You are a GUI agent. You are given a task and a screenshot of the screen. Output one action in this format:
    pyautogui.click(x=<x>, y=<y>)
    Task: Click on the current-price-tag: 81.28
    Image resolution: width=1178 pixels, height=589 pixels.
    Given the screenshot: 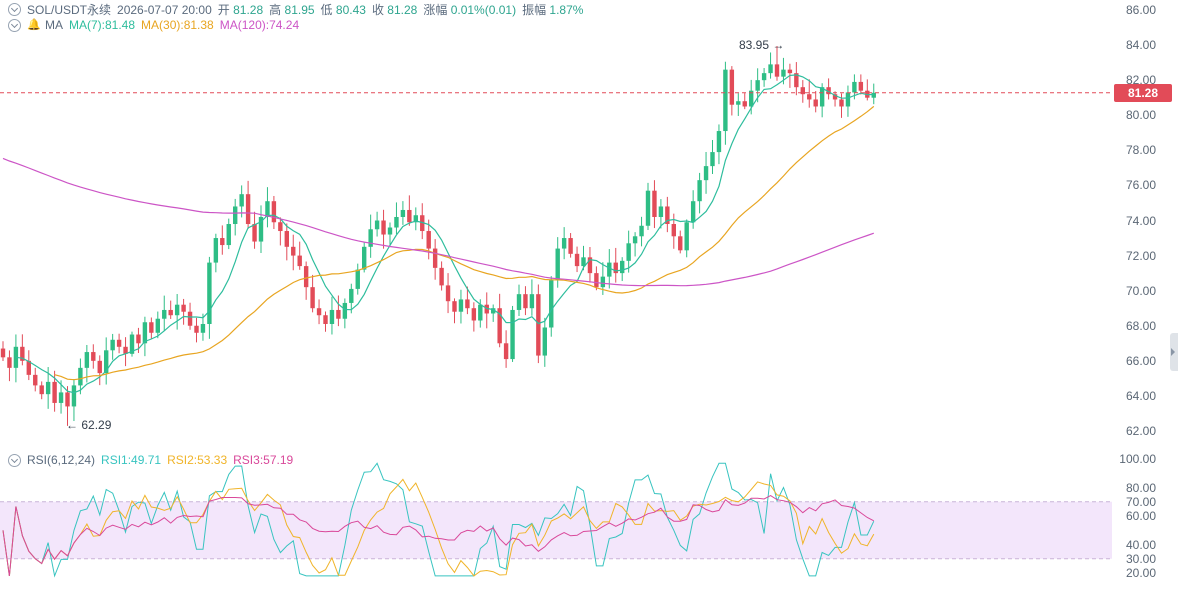 What is the action you would take?
    pyautogui.click(x=1143, y=93)
    